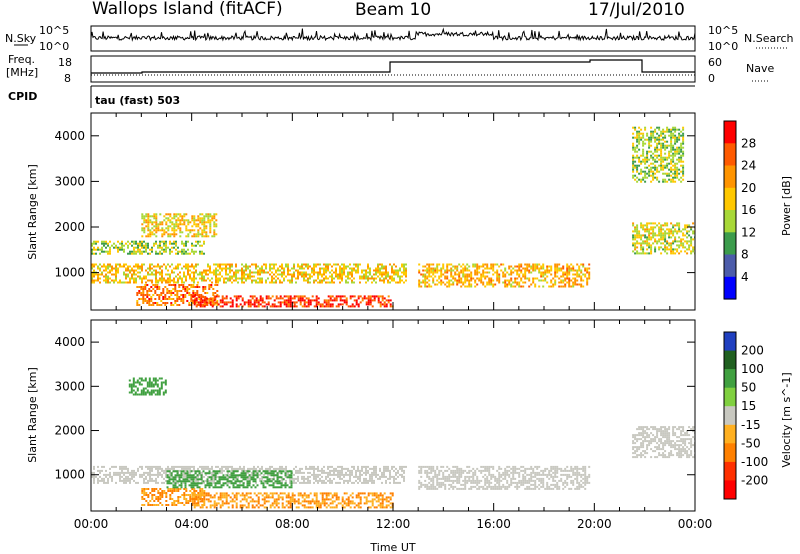 The image size is (800, 554). Describe the element at coordinates (711, 78) in the screenshot. I see `nave-tick-low: 0` at that location.